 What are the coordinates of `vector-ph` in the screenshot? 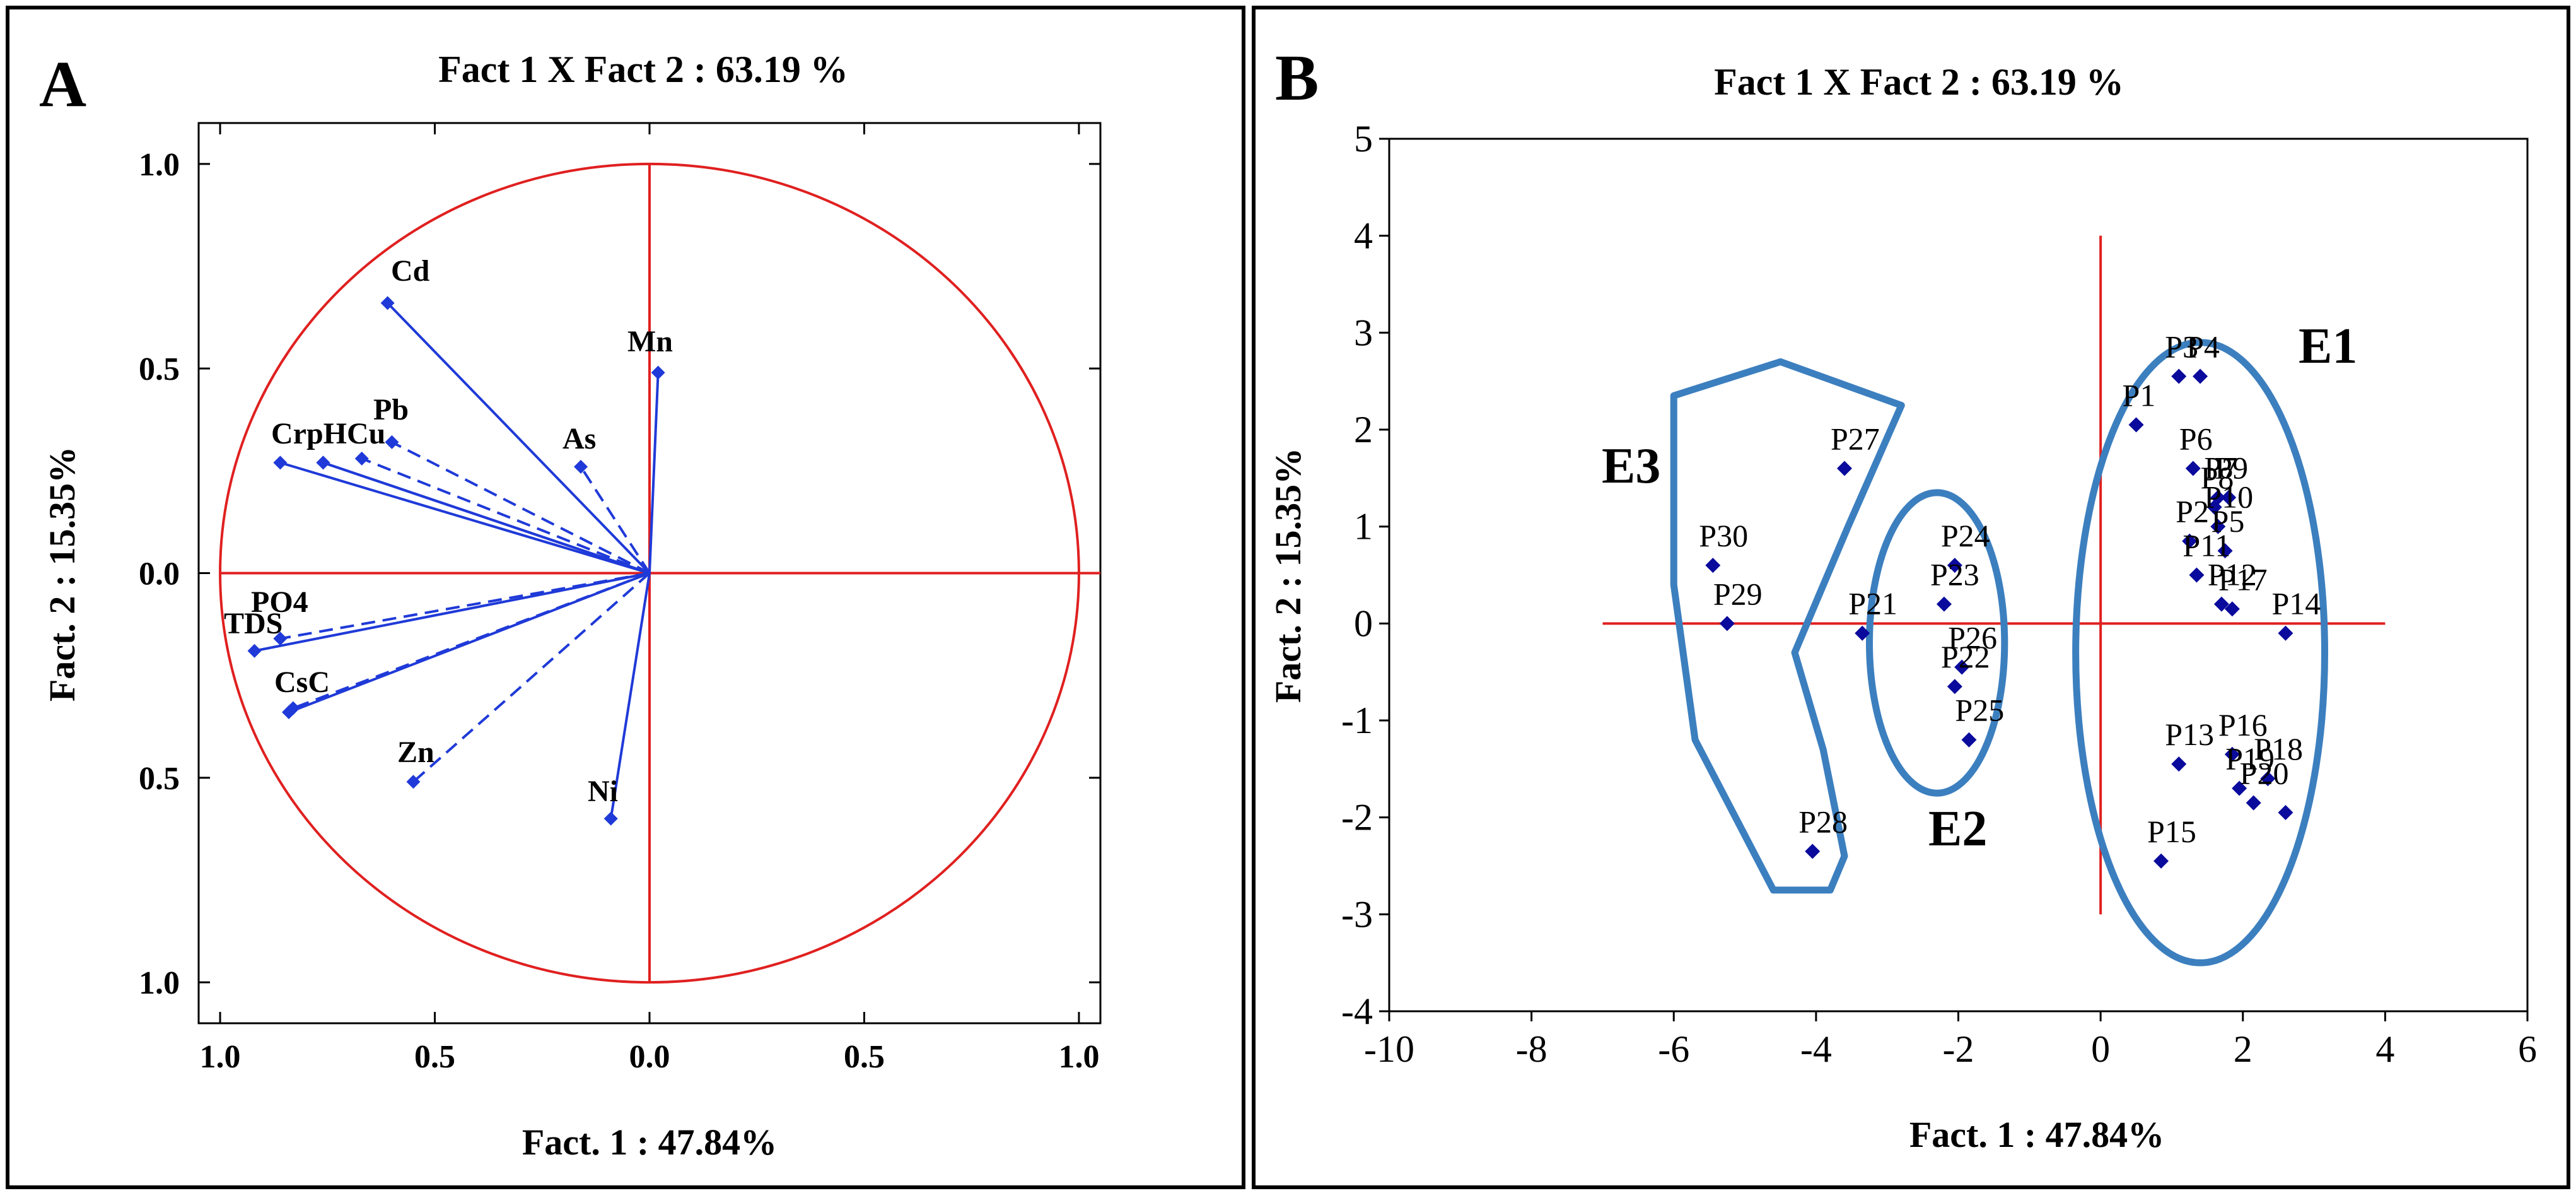 It's located at (486, 518).